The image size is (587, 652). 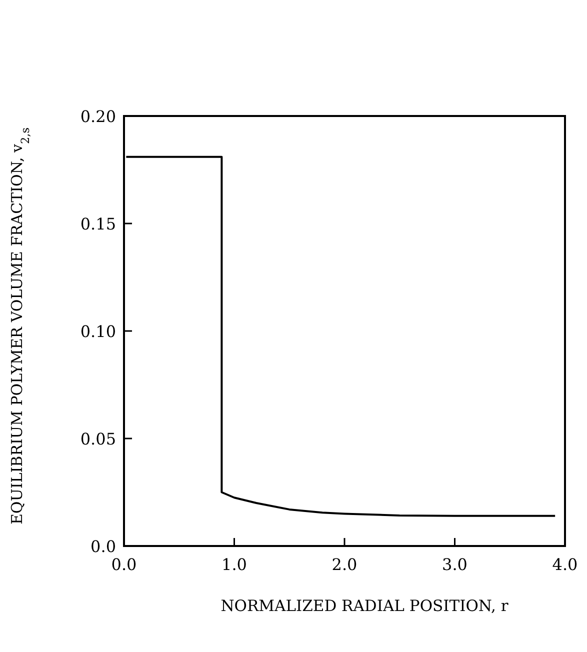 What do you see at coordinates (98, 439) in the screenshot?
I see `y-tick-label: 0.05` at bounding box center [98, 439].